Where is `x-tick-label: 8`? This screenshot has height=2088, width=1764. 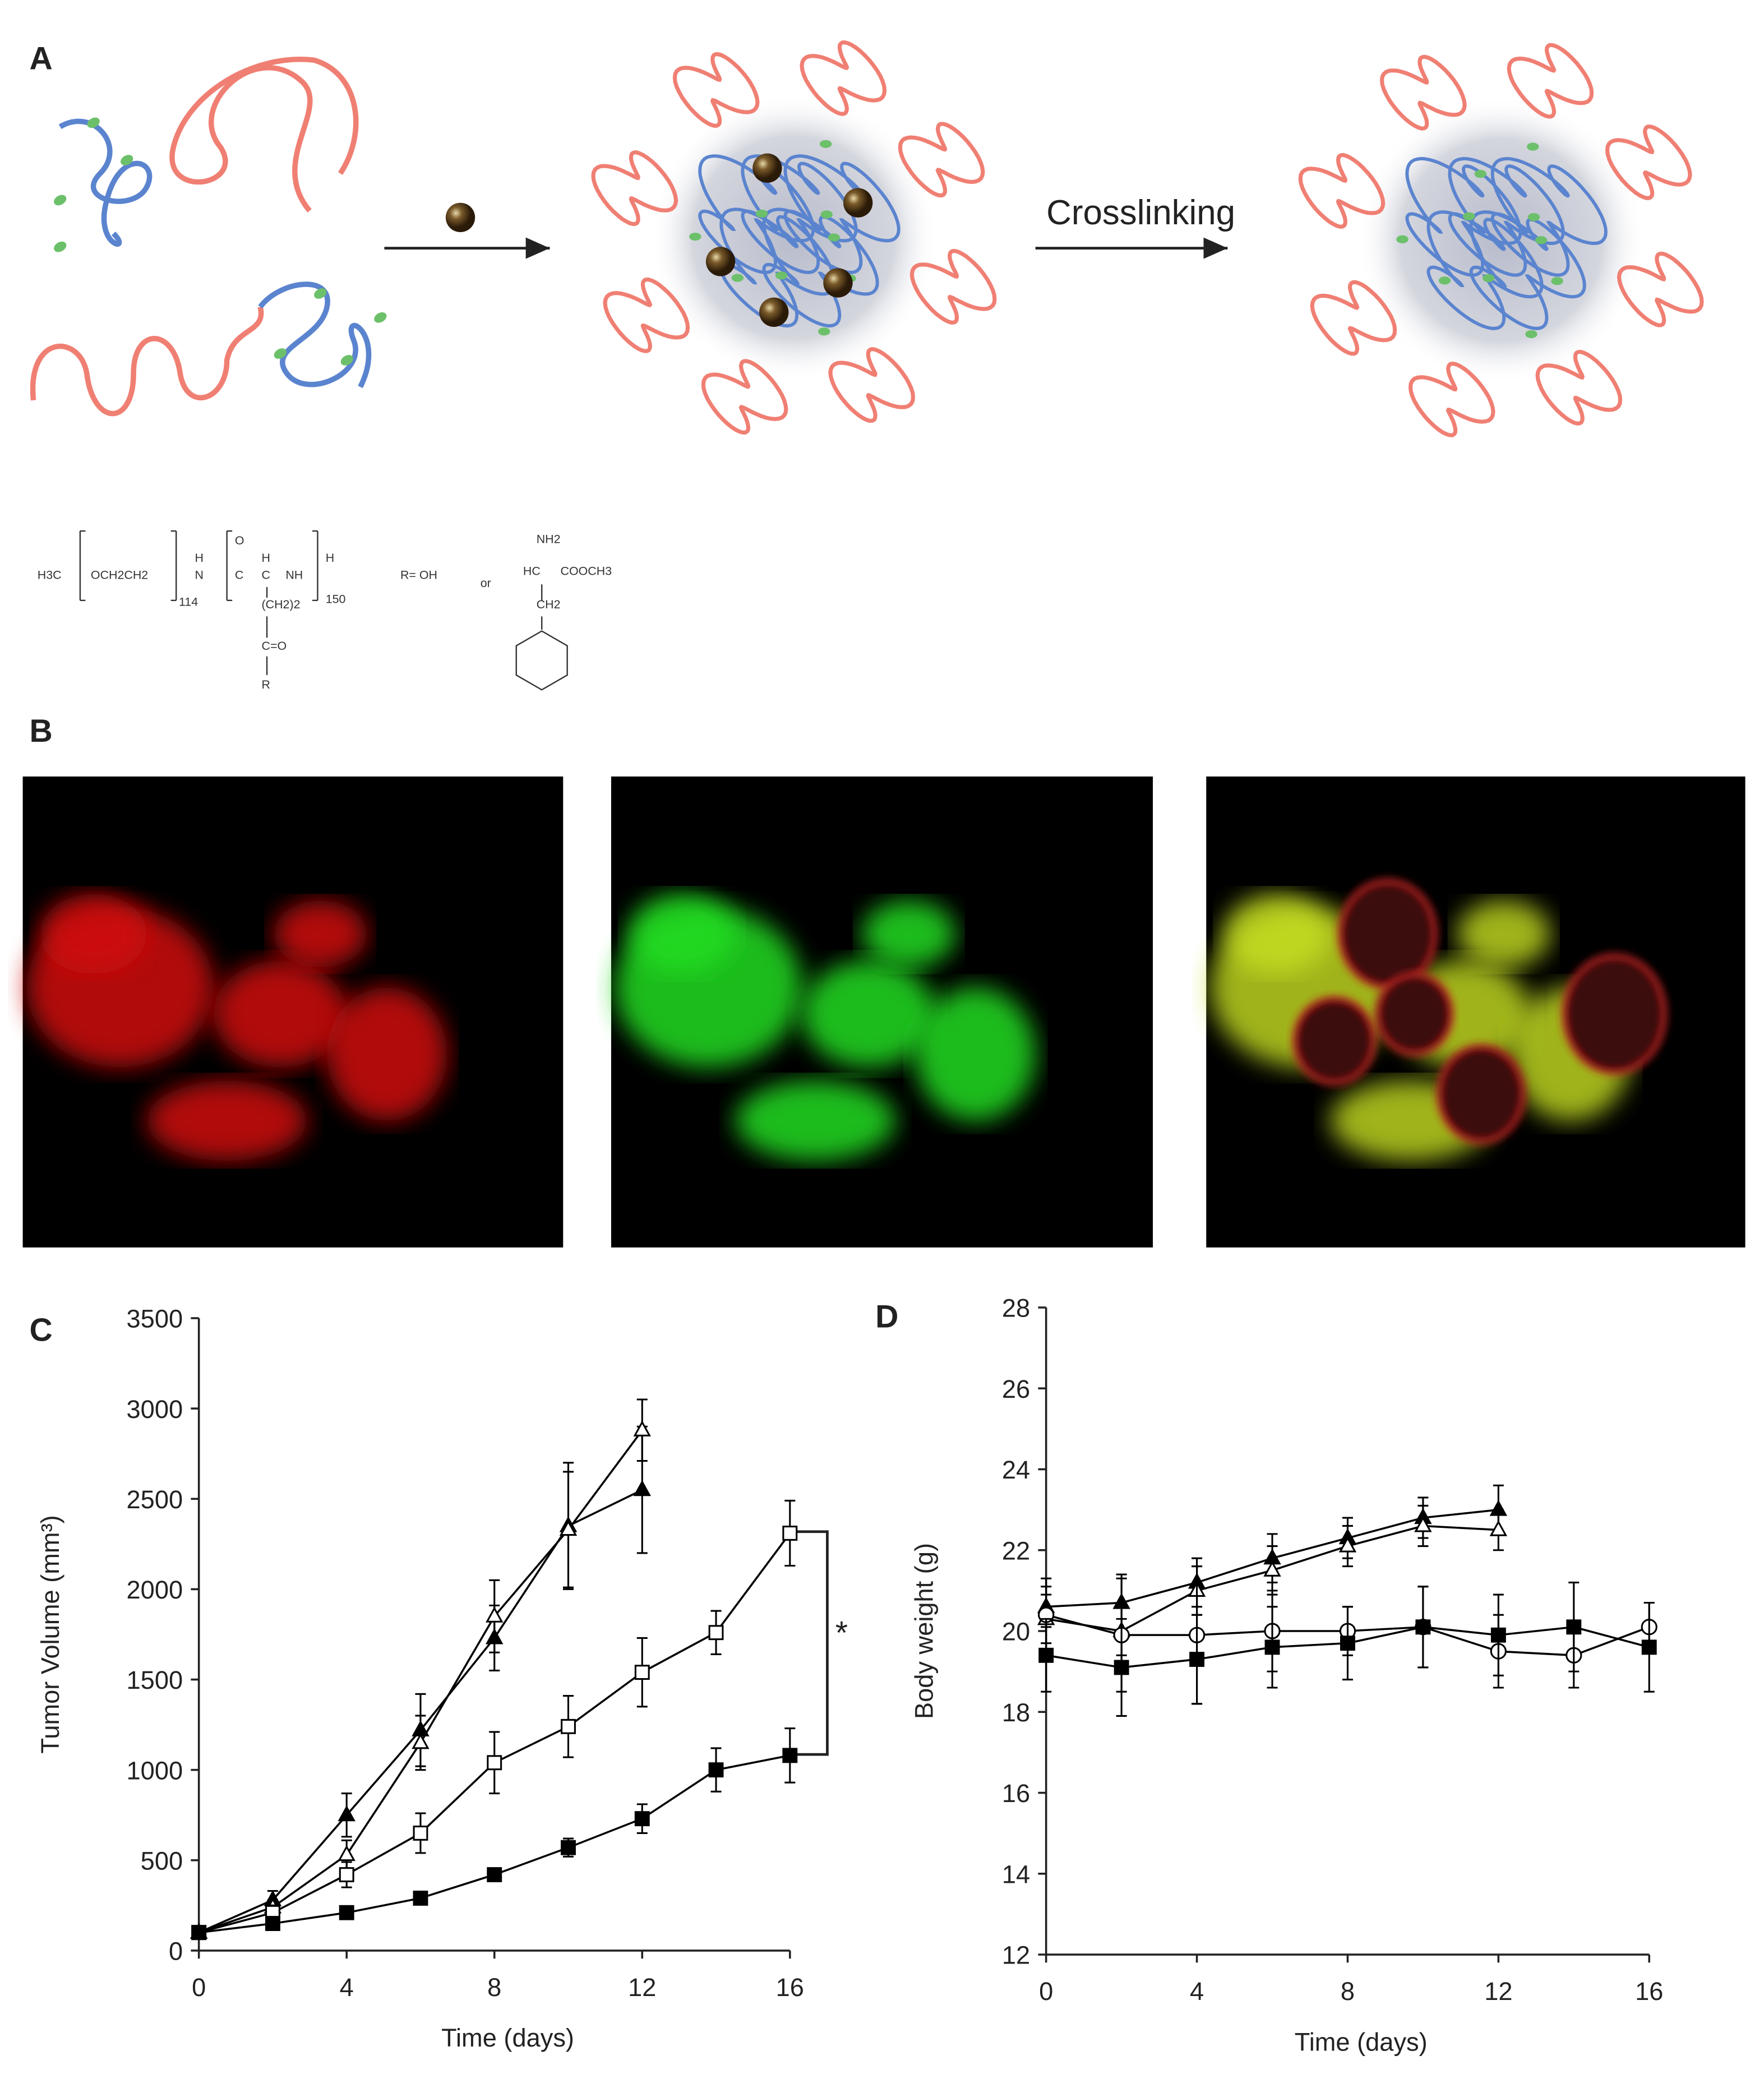
x-tick-label: 8 is located at coordinates (1348, 1992).